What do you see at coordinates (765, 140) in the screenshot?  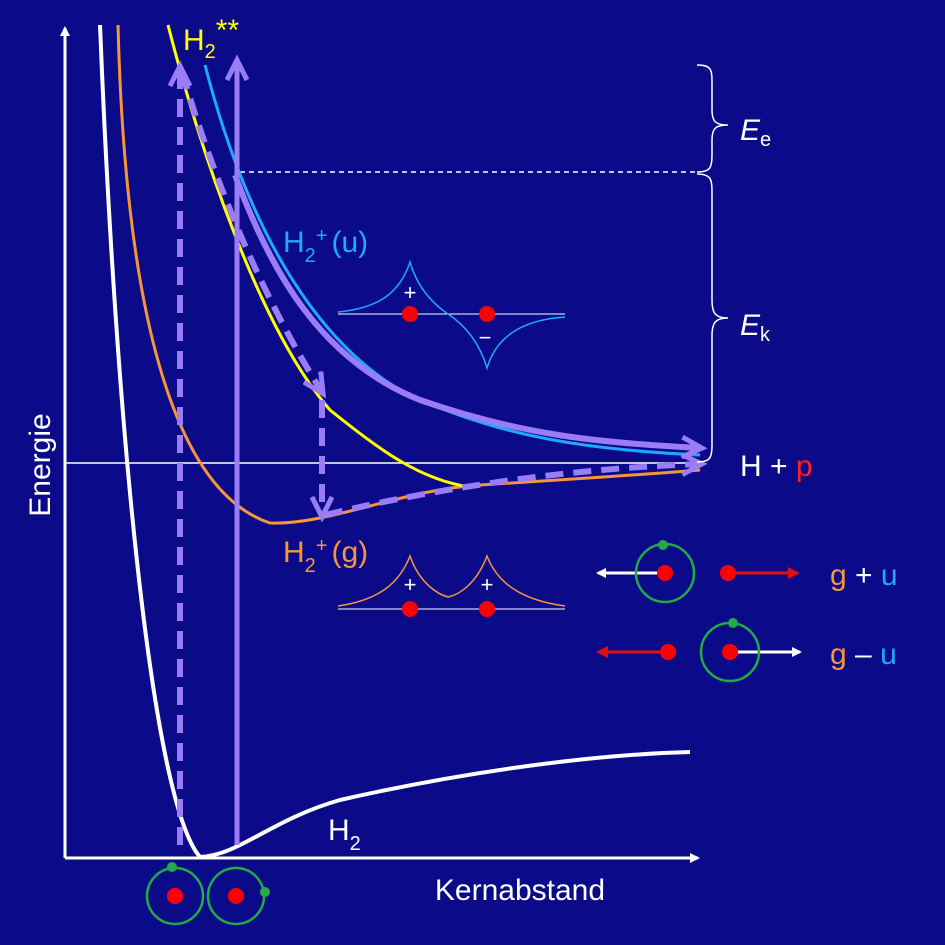 I see `subscript: e` at bounding box center [765, 140].